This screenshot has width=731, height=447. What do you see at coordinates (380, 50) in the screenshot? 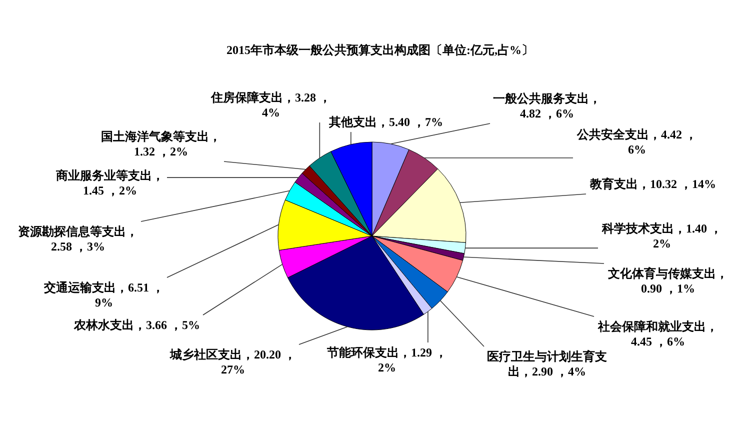
I see `title: 2015年市本级一般公共预算支出构成图〔单位:亿元,占%〕` at bounding box center [380, 50].